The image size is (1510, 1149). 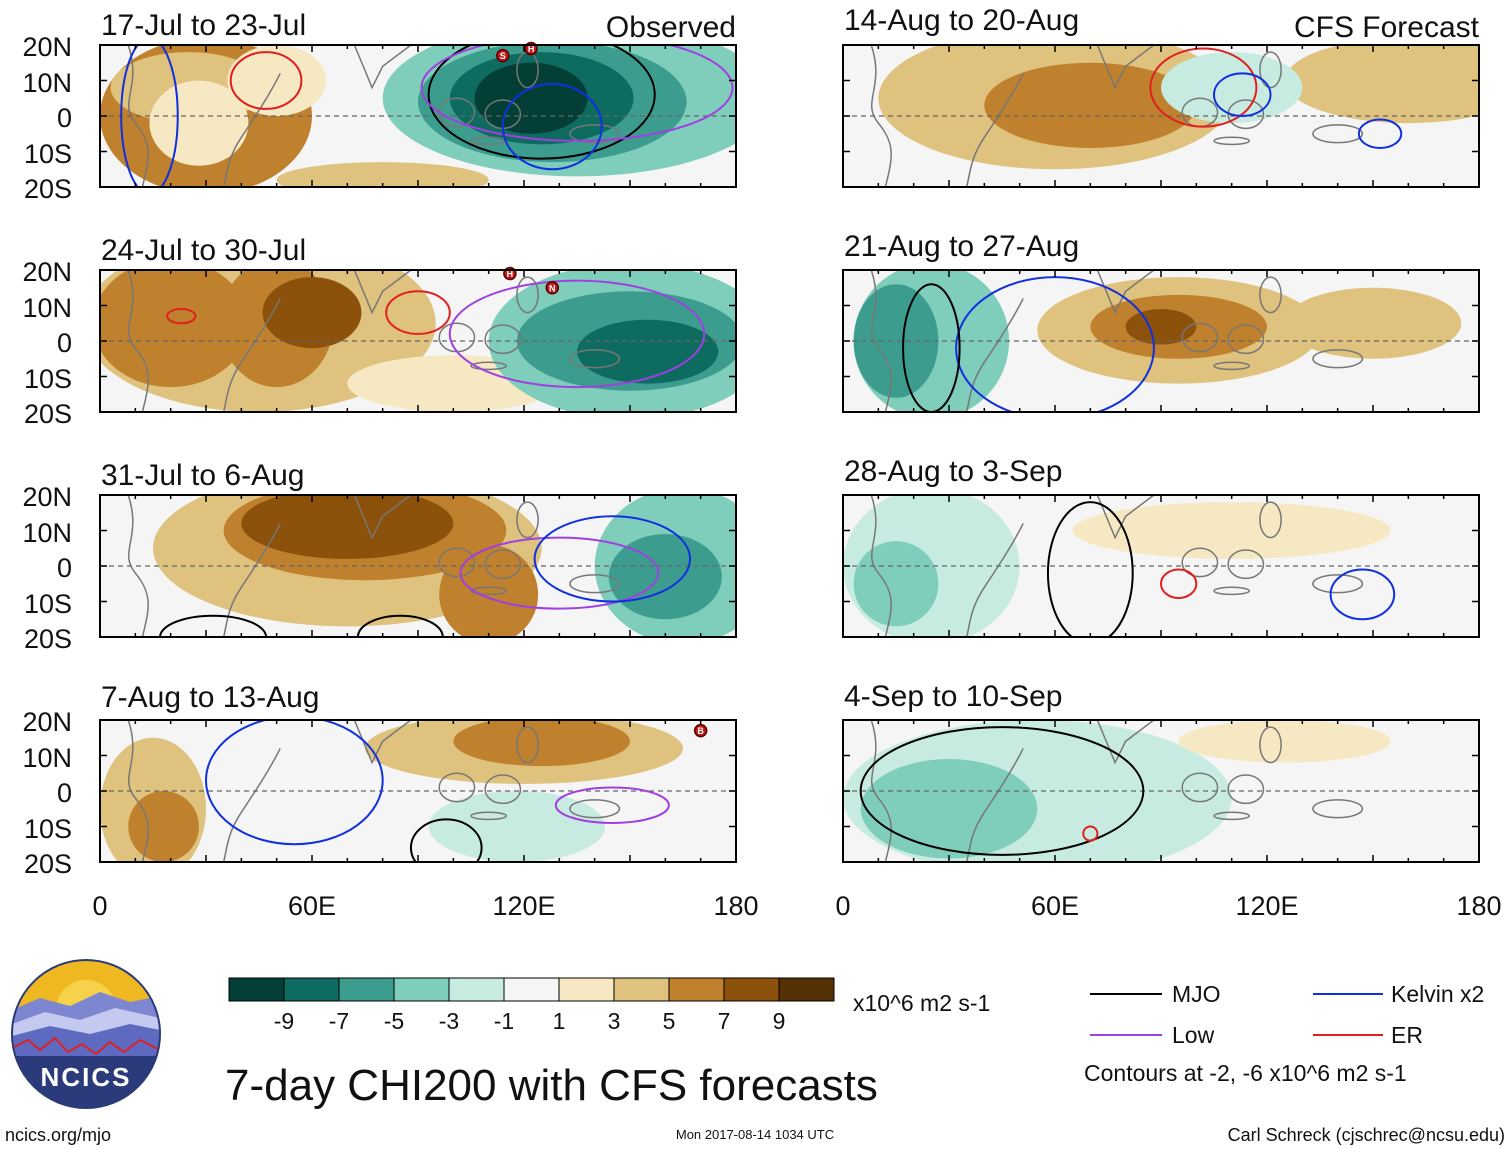 I want to click on legend-label-er: ER, so click(x=1407, y=1035).